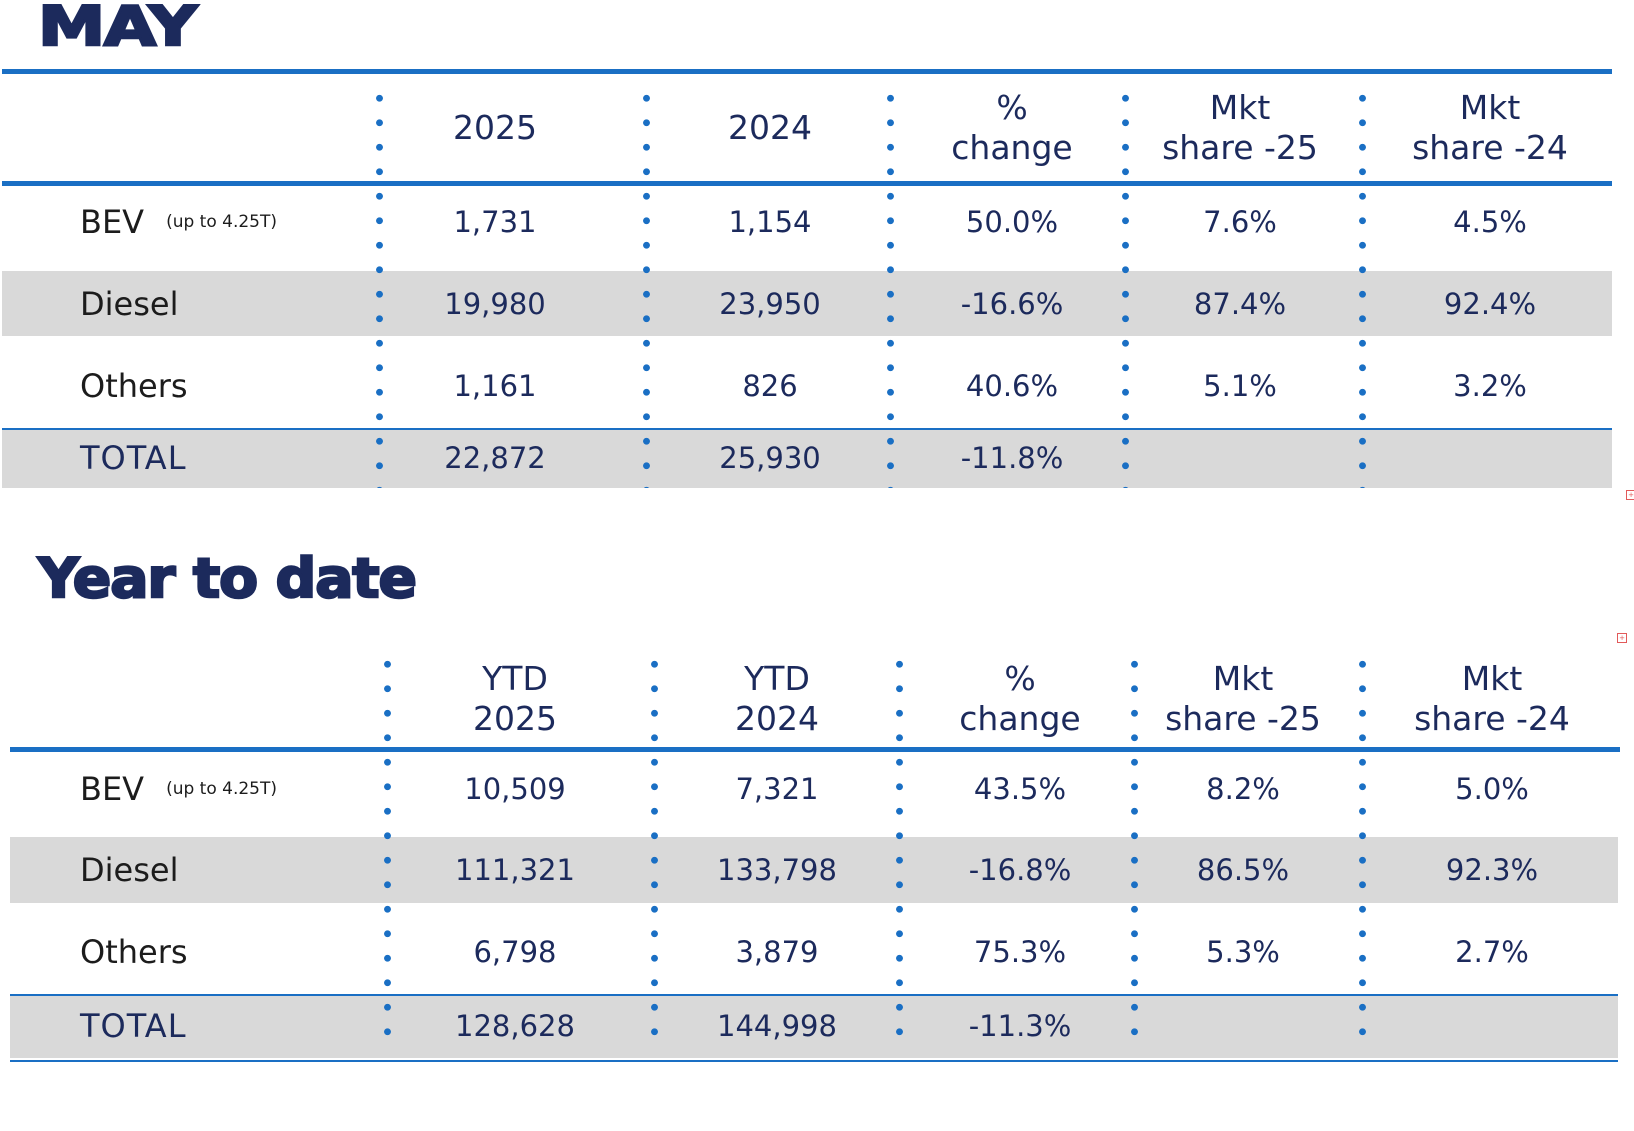 The width and height of the screenshot is (1634, 1131). What do you see at coordinates (515, 788) in the screenshot?
I see `table-cell: 10,509` at bounding box center [515, 788].